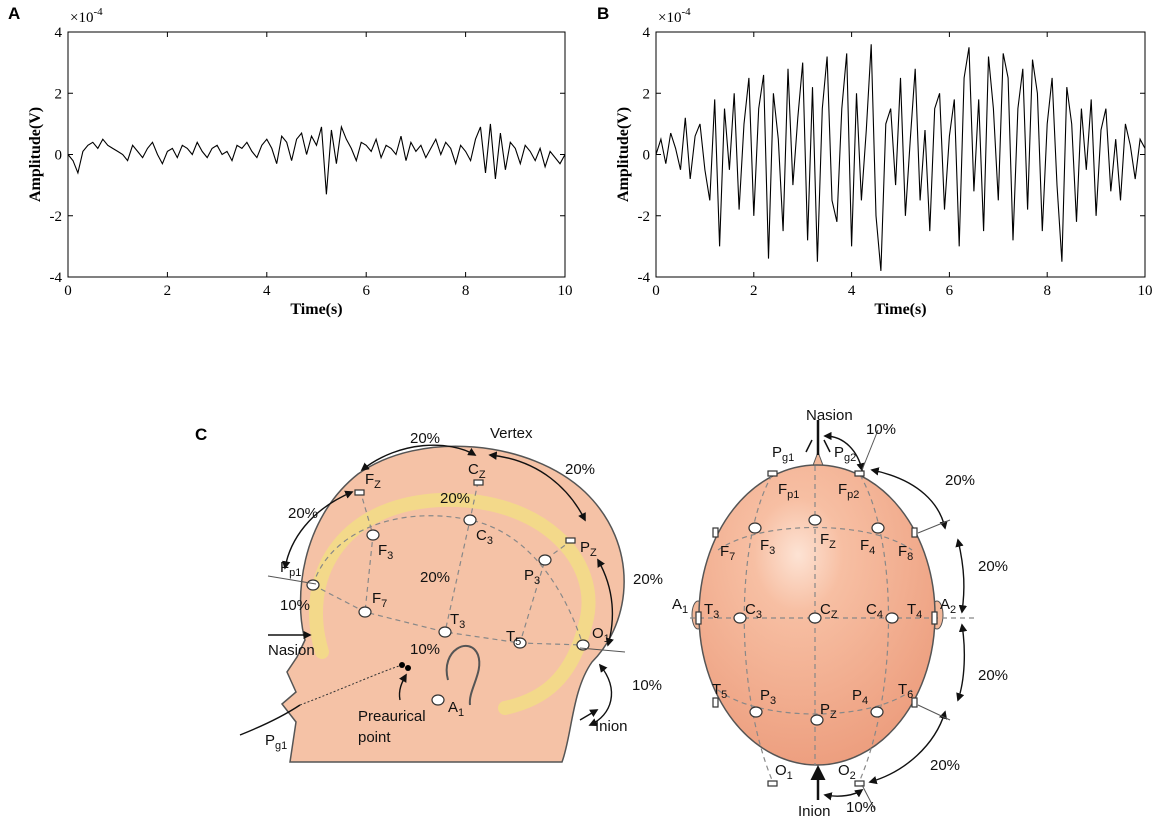 This screenshot has width=1170, height=828. Describe the element at coordinates (466, 291) in the screenshot. I see `x-tick-label: 8` at that location.